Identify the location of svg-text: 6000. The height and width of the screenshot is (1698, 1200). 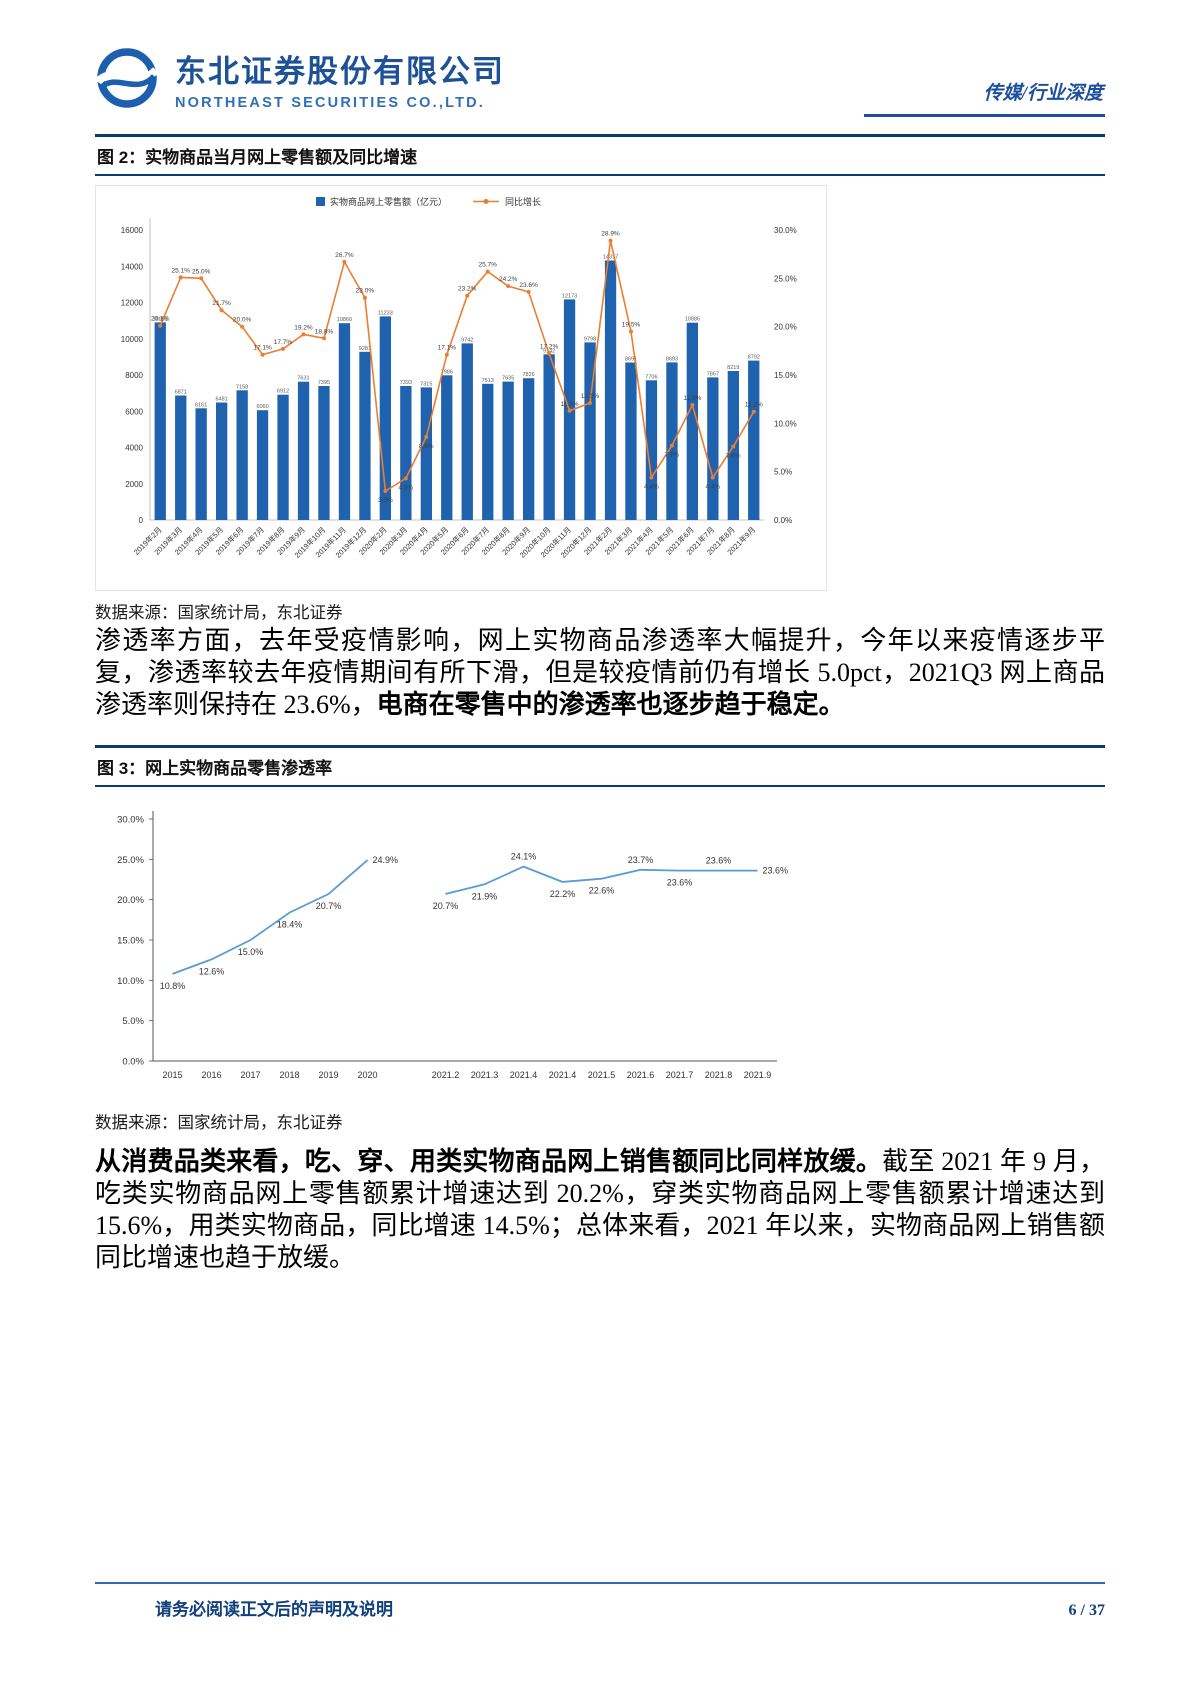
(134, 411).